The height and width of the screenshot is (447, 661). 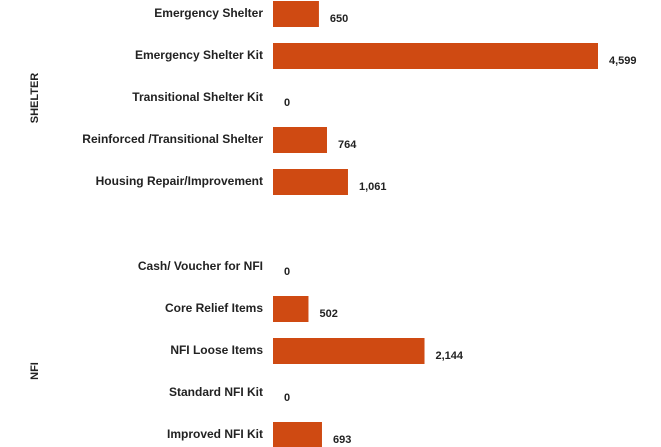 I want to click on value-label: 693, so click(x=342, y=440).